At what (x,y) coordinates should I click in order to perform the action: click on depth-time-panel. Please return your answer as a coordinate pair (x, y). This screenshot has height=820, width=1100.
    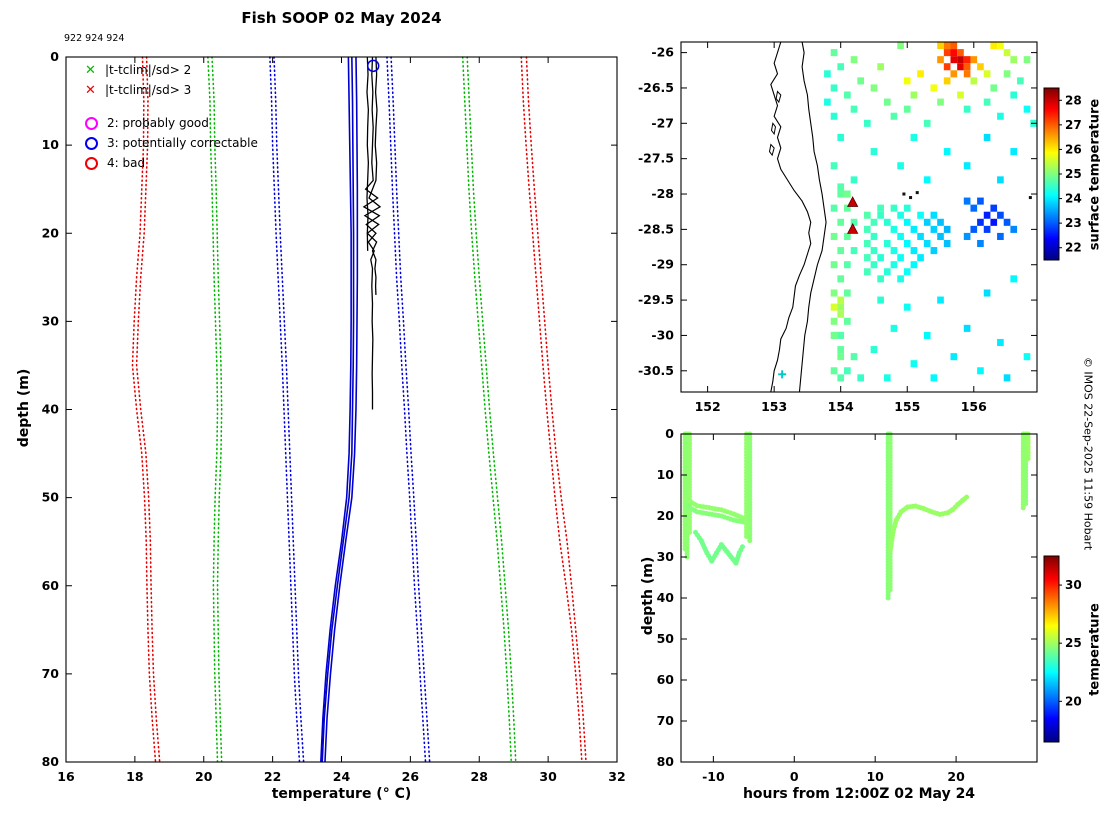
    Looking at the image, I should click on (856, 516).